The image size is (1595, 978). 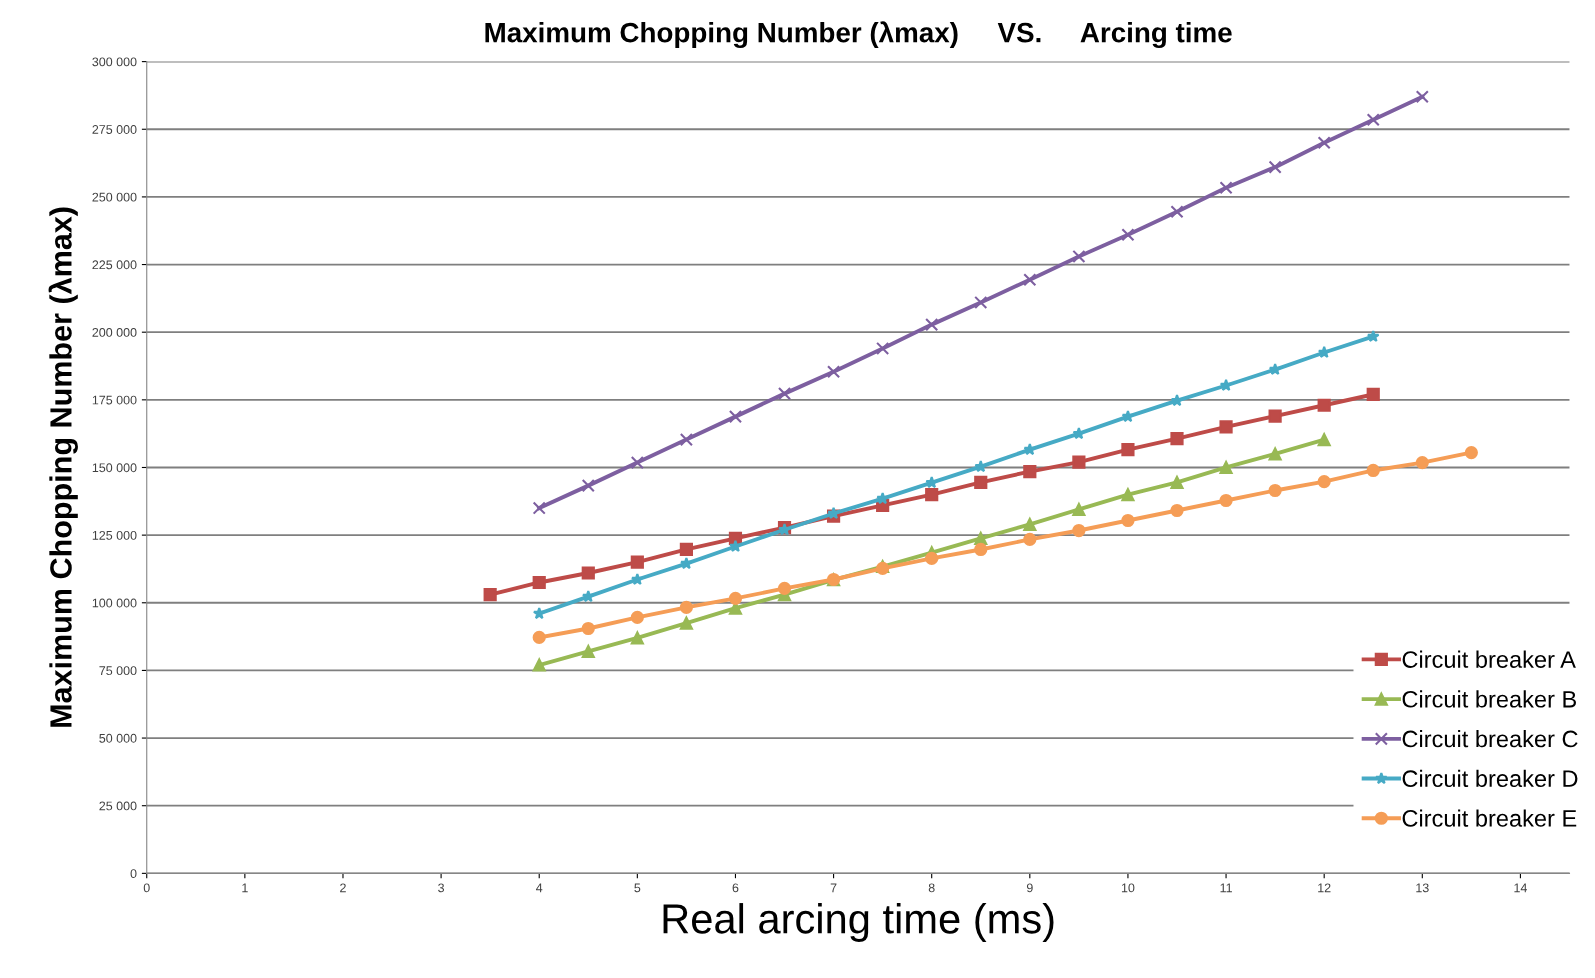 I want to click on x-tick-label: 11, so click(x=1226, y=888).